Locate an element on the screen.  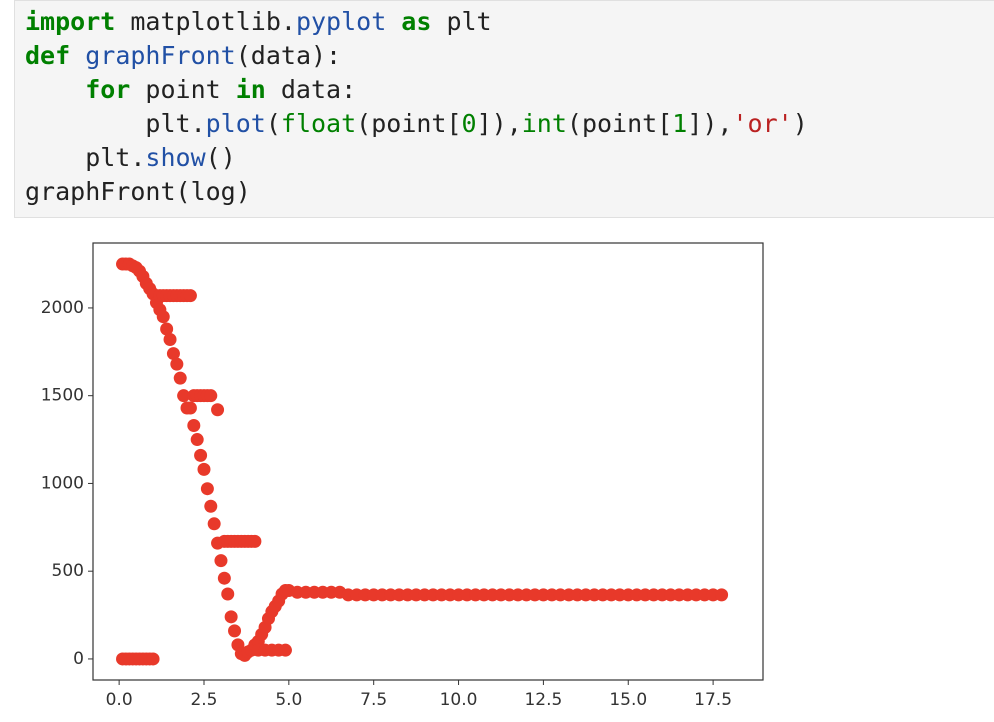
y-tick-label: 2000 is located at coordinates (62, 308).